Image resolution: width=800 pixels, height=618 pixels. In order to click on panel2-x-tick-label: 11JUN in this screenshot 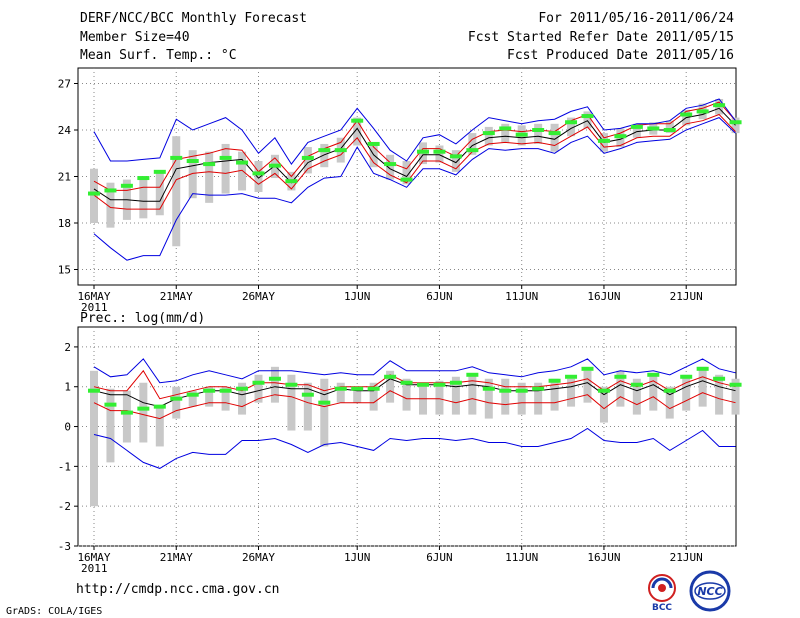, I will do `click(521, 557)`.